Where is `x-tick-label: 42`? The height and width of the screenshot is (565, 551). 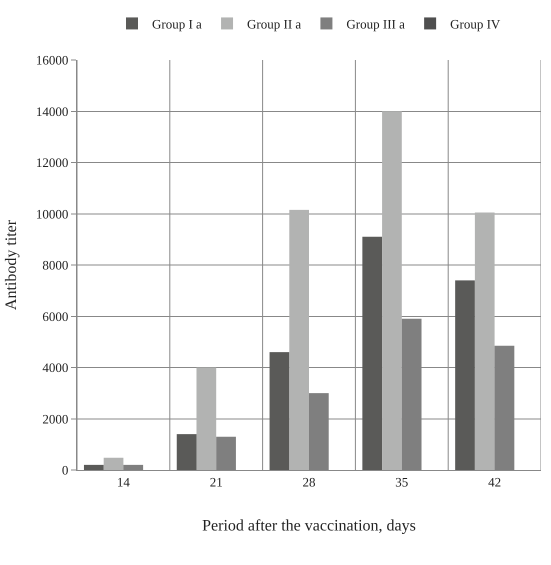
x-tick-label: 42 is located at coordinates (495, 482).